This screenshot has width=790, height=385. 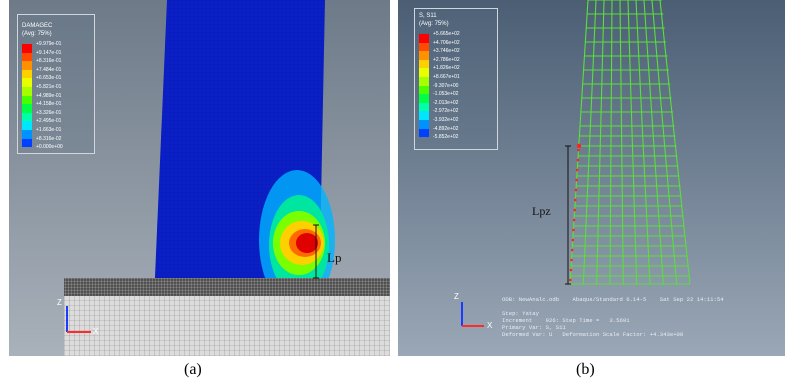 I want to click on lp-label: Lp, so click(x=334, y=257).